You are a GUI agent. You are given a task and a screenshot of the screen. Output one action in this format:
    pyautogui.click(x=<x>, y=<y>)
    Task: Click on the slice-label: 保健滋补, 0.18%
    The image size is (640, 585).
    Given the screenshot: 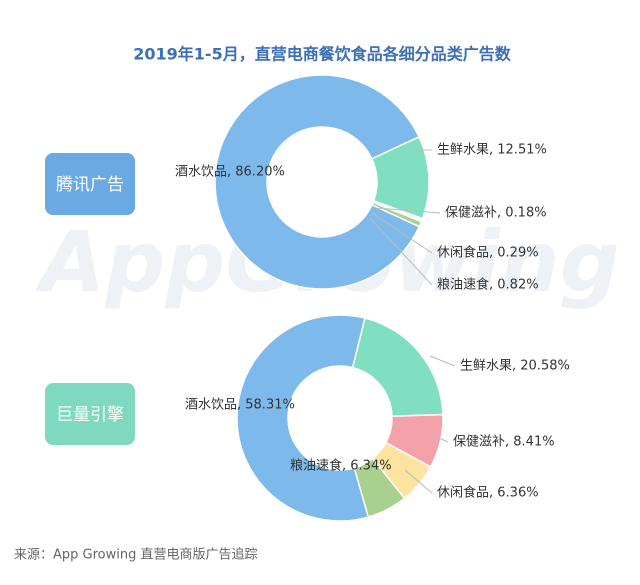 What is the action you would take?
    pyautogui.click(x=496, y=213)
    